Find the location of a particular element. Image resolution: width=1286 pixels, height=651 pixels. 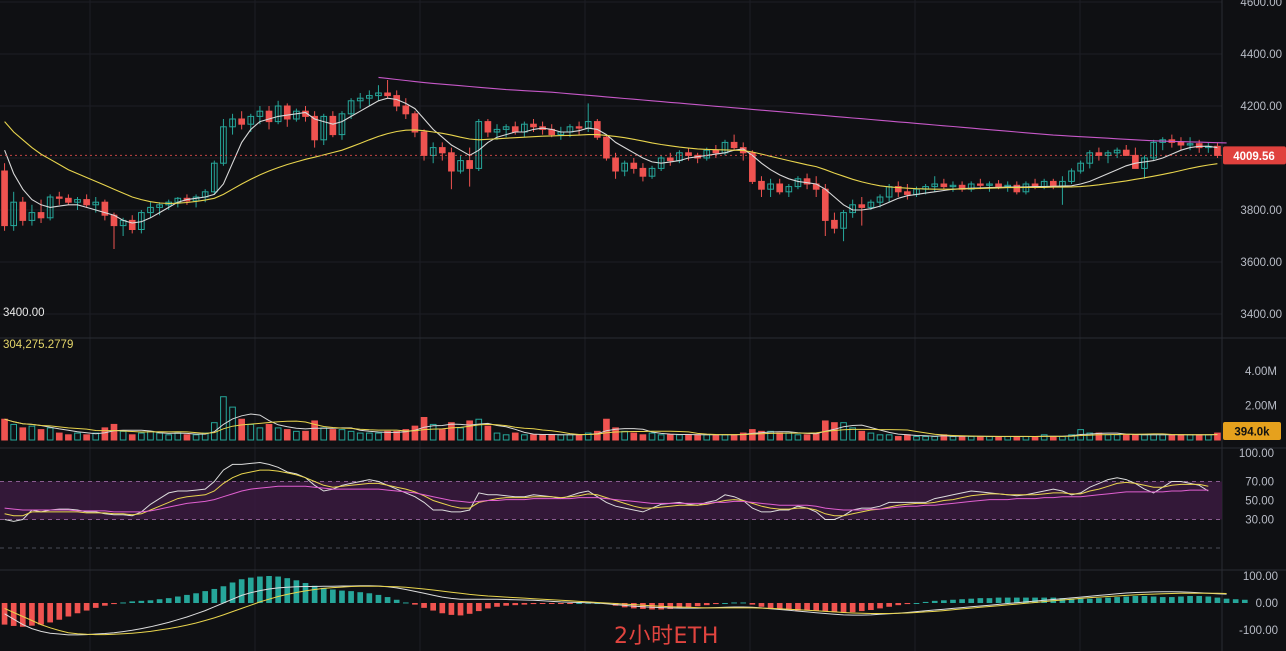

macd-tick-label: 100.00 is located at coordinates (1260, 577).